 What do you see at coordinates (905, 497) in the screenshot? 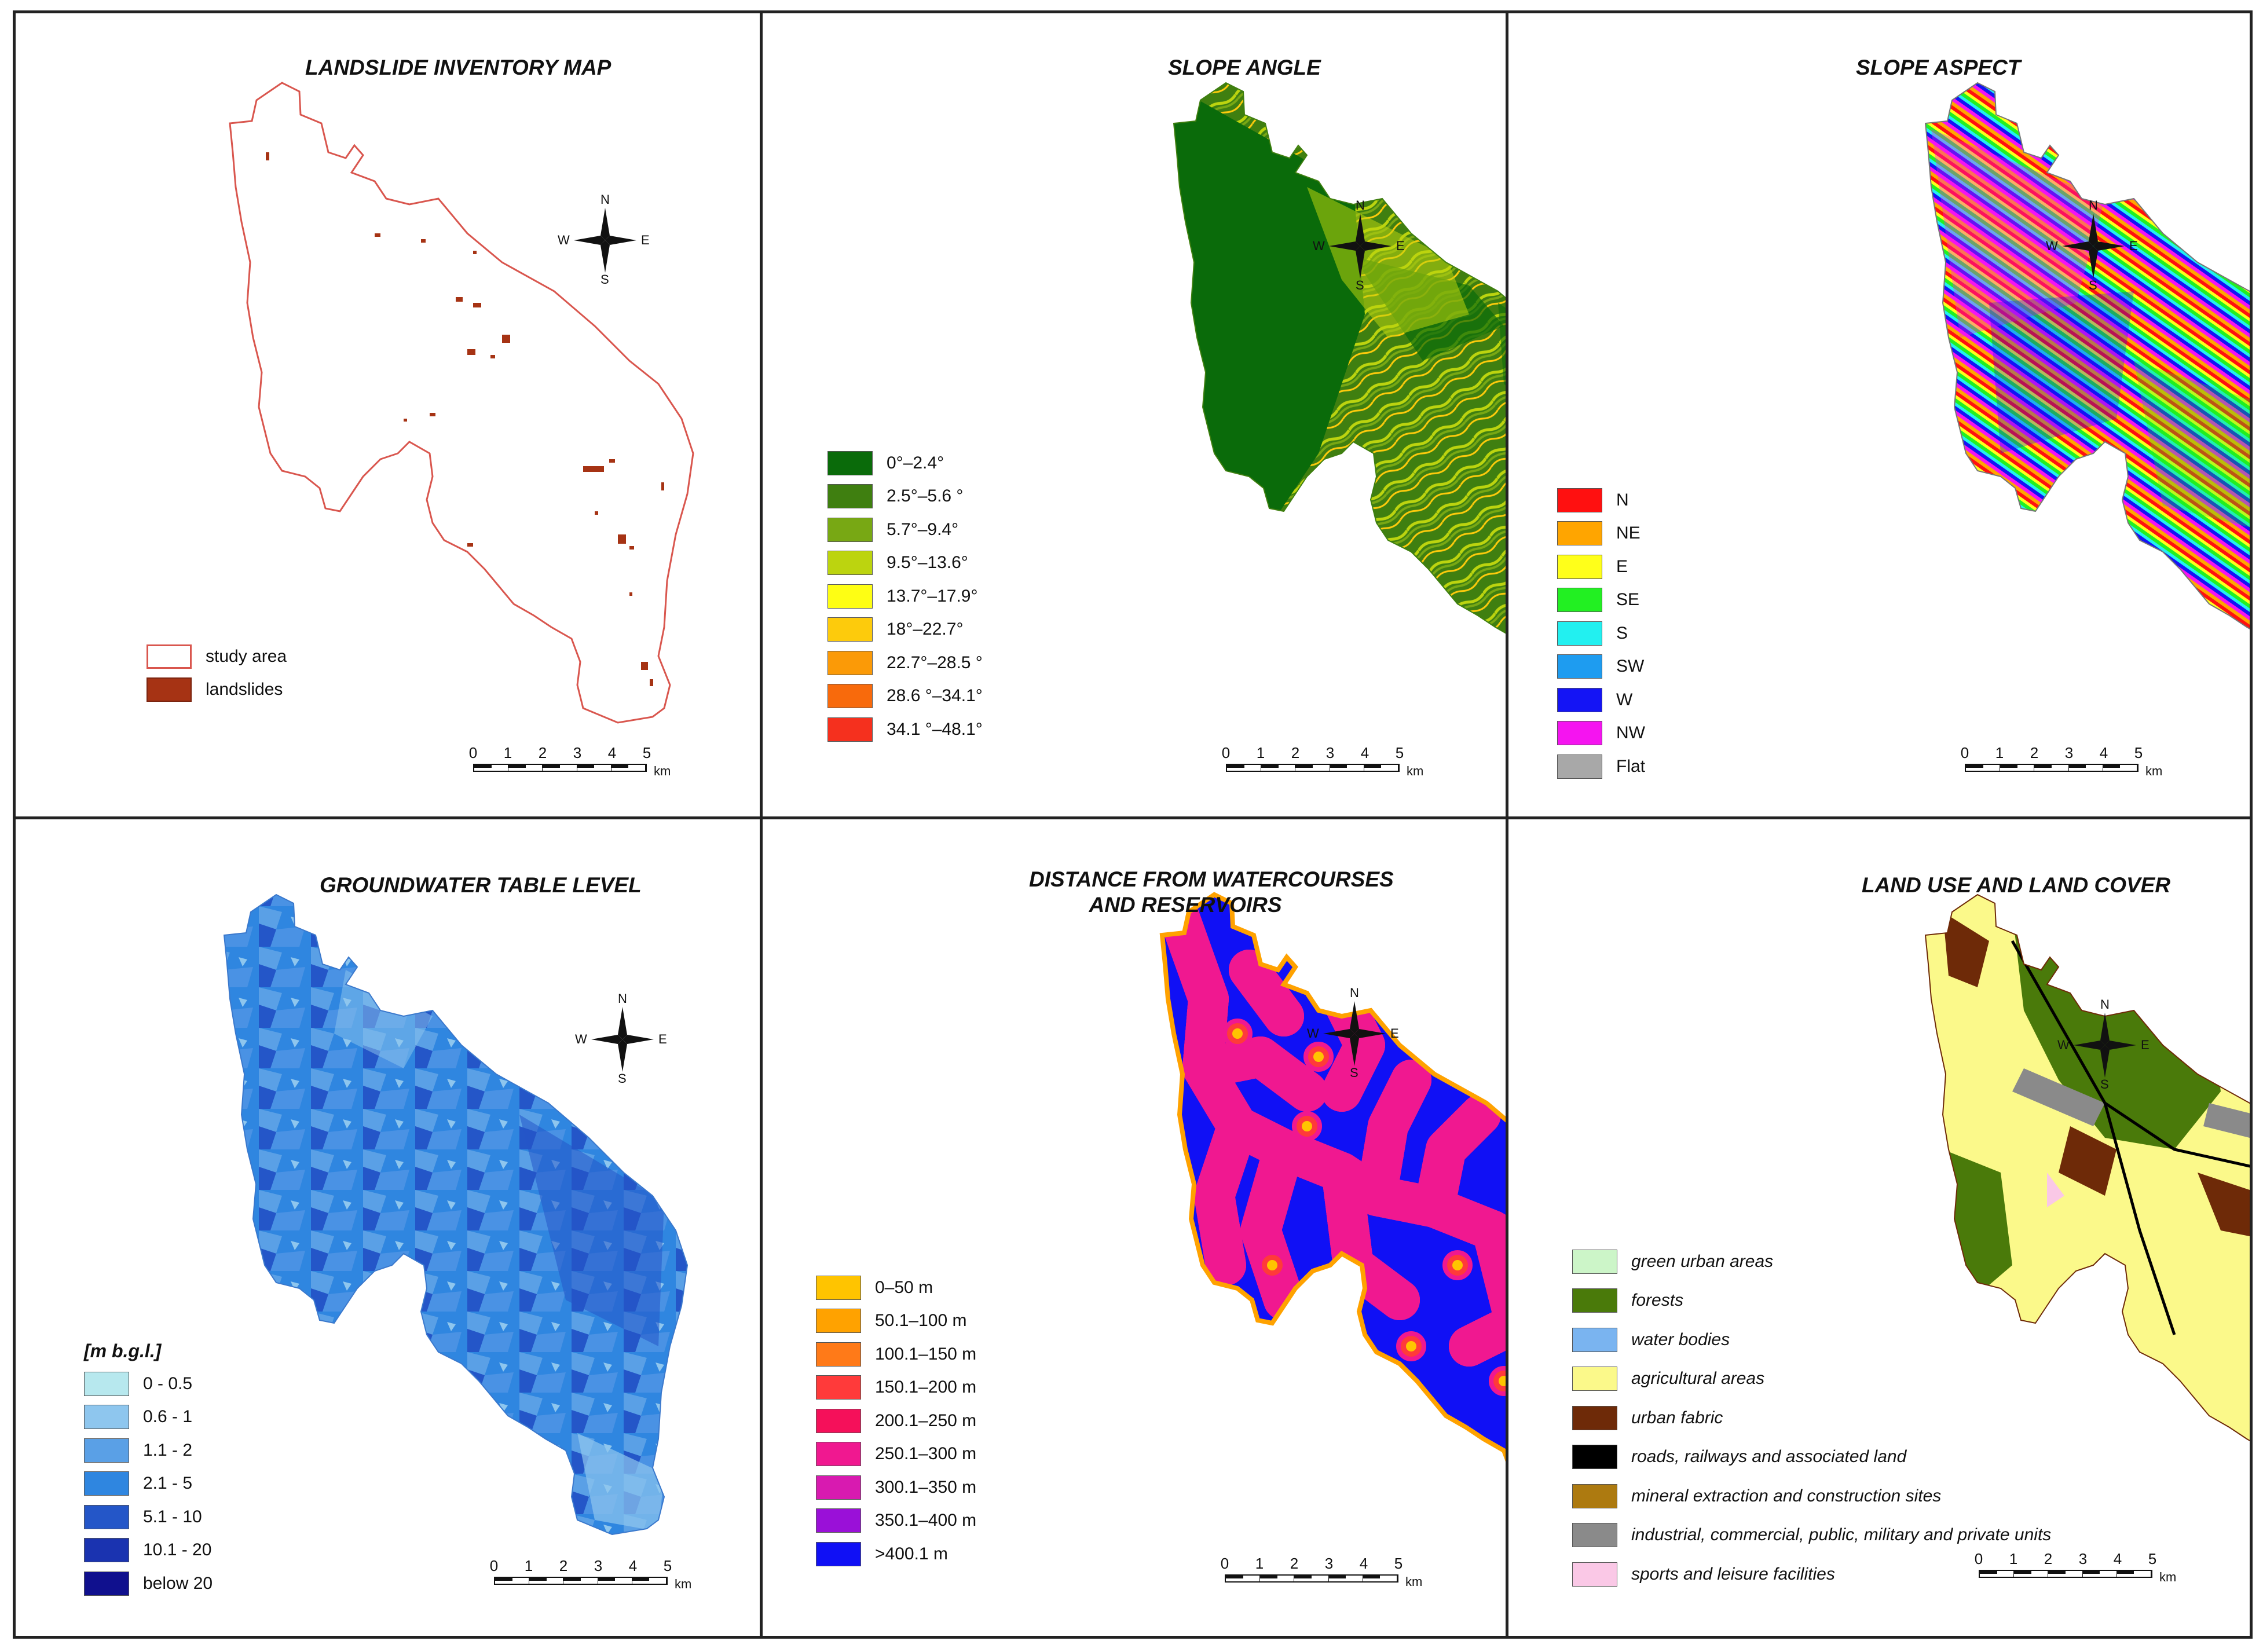
I see `legend-item: 2.5°–5.6 °` at bounding box center [905, 497].